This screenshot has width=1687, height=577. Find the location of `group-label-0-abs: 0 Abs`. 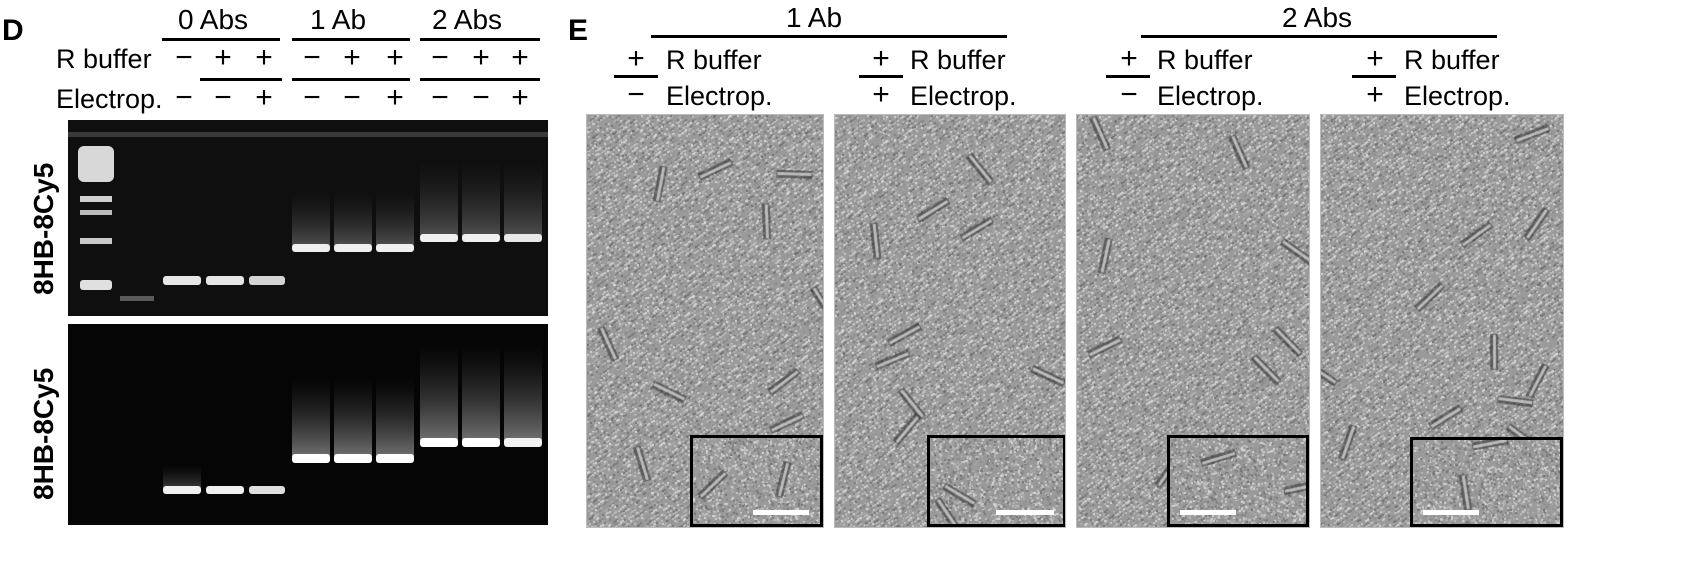

group-label-0-abs: 0 Abs is located at coordinates (213, 19).